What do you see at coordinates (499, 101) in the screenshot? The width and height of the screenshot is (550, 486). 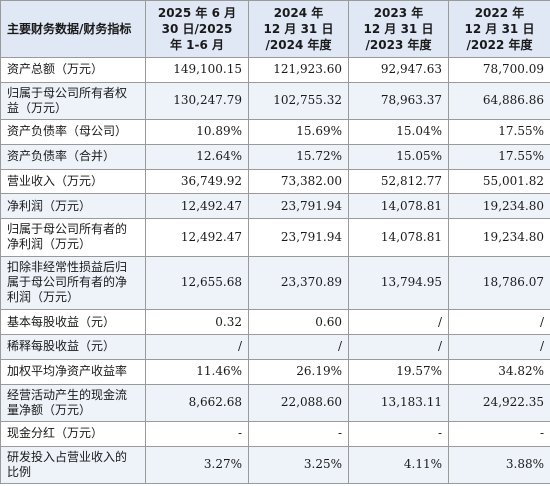 I see `cell-value: 64,886.86` at bounding box center [499, 101].